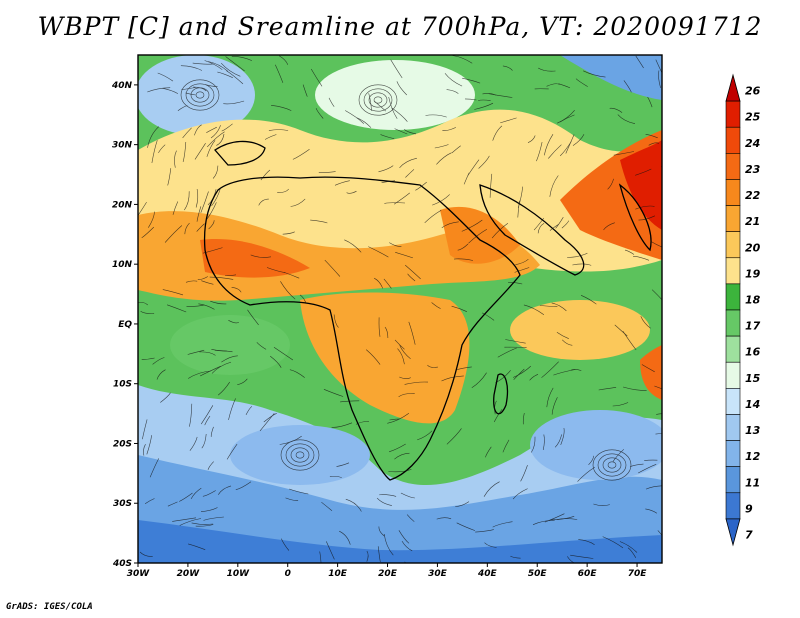  What do you see at coordinates (487, 574) in the screenshot?
I see `lon-tick-label: 40E` at bounding box center [487, 574].